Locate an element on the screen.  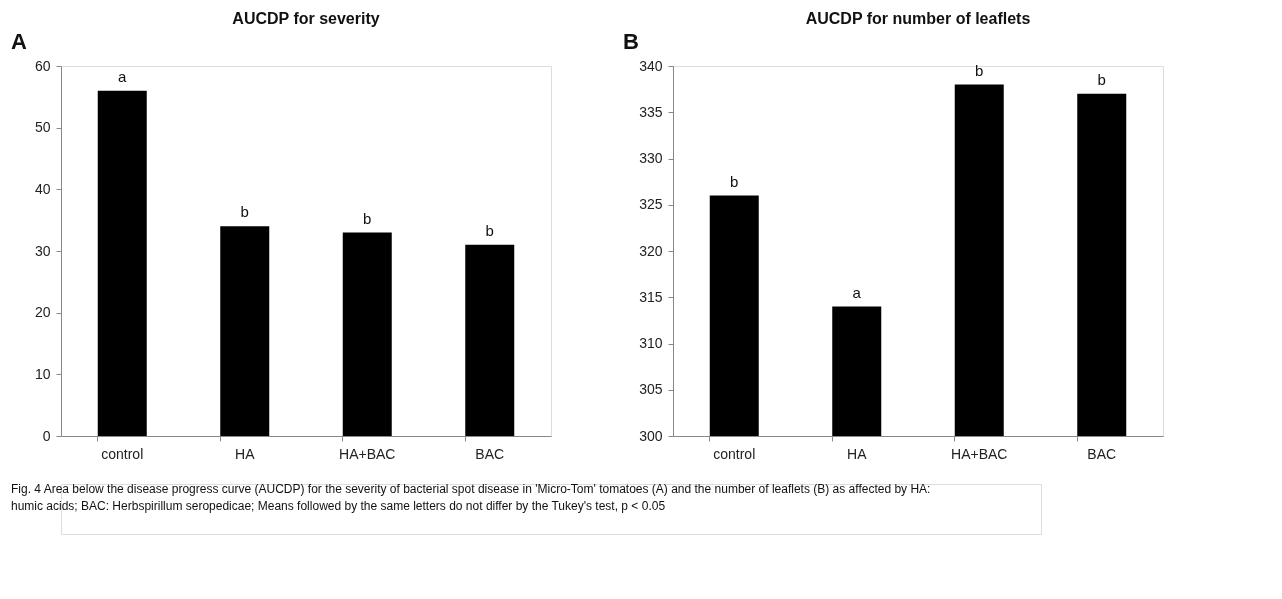
y-tick-label: 50 is located at coordinates (42, 127).